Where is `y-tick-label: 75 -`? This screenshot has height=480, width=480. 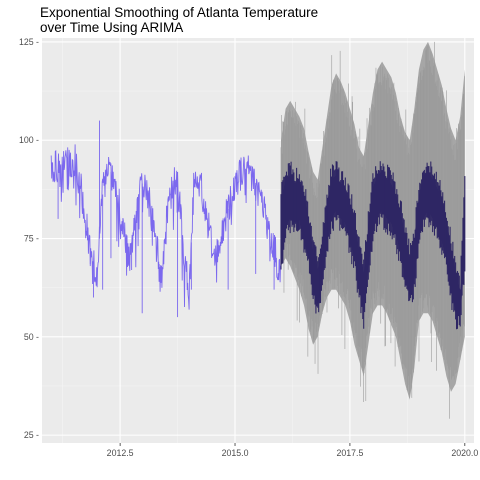
y-tick-label: 75 - is located at coordinates (31, 239).